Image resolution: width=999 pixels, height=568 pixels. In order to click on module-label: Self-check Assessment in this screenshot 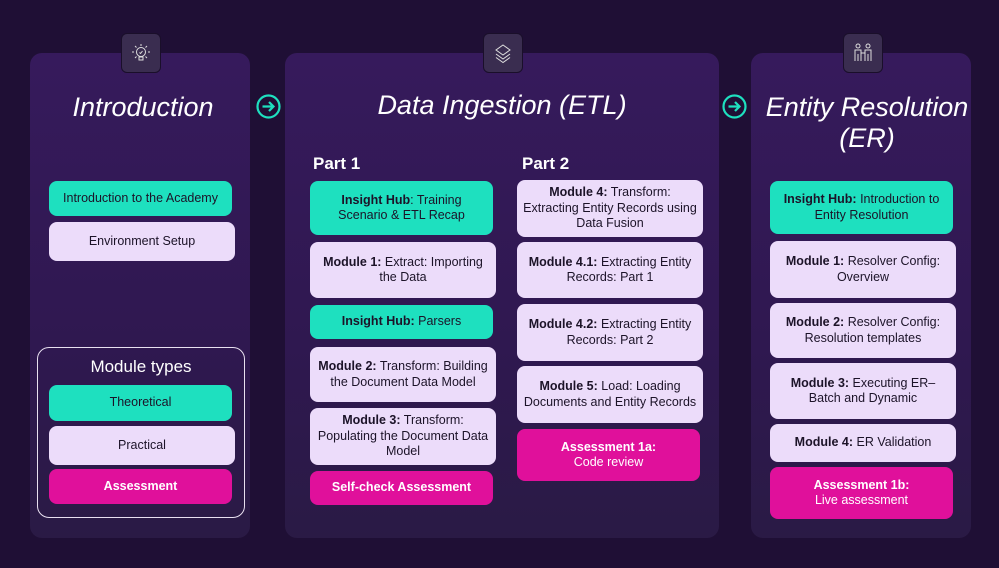, I will do `click(401, 487)`.